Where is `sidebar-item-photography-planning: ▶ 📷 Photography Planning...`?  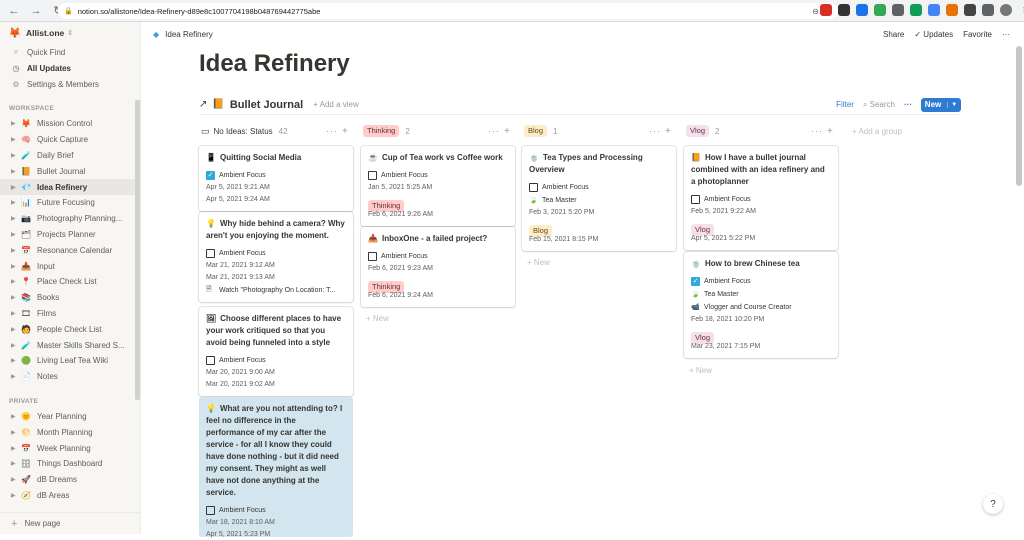
sidebar-item-photography-planning: ▶ 📷 Photography Planning... is located at coordinates (70, 219).